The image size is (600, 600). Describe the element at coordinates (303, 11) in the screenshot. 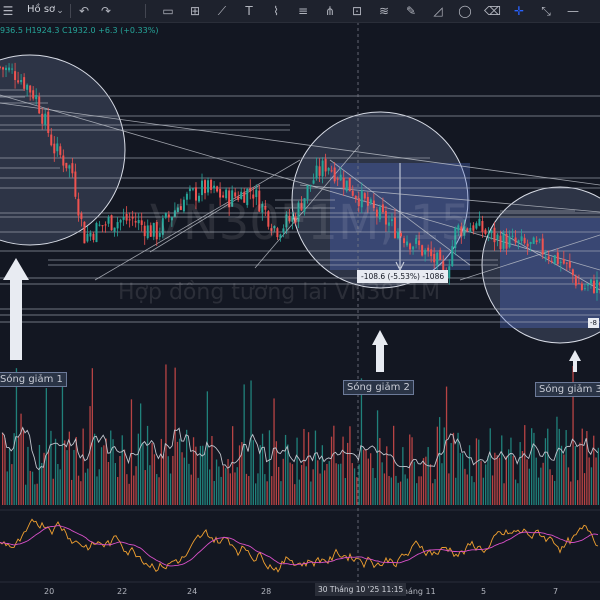

I see `fib-icon: ≡` at that location.